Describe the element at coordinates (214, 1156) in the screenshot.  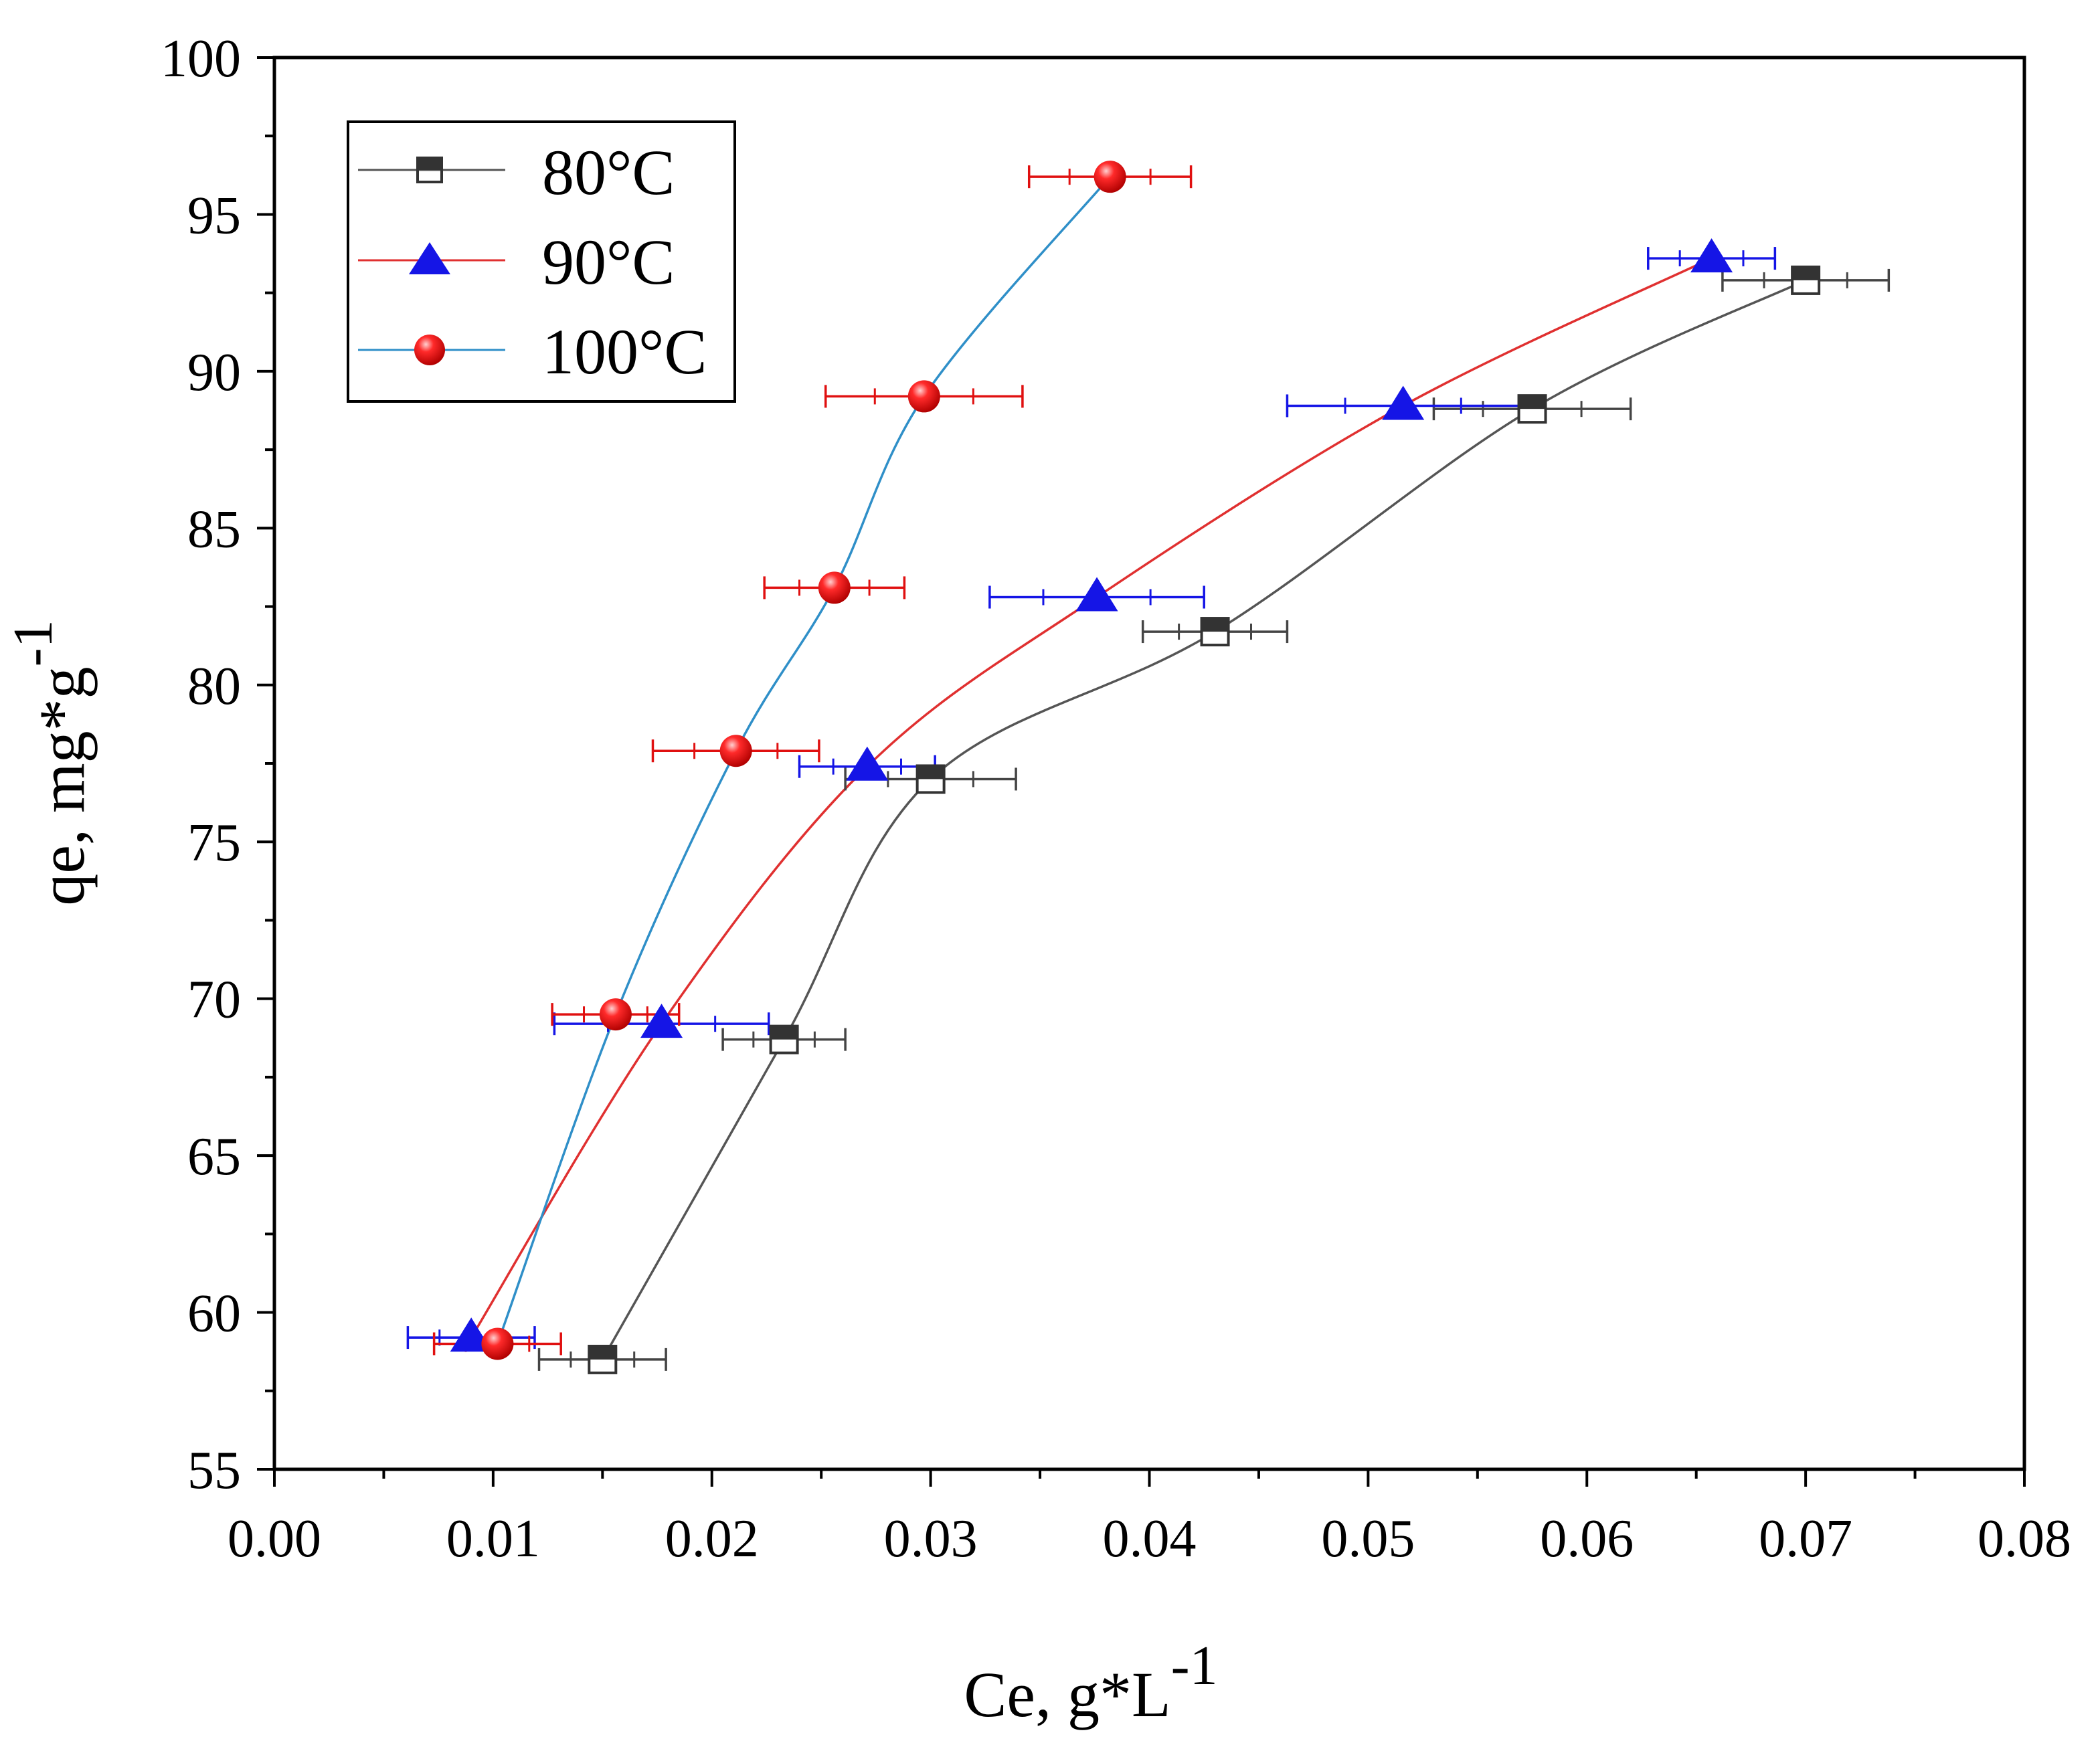
I see `y-tick-label: 65` at that location.